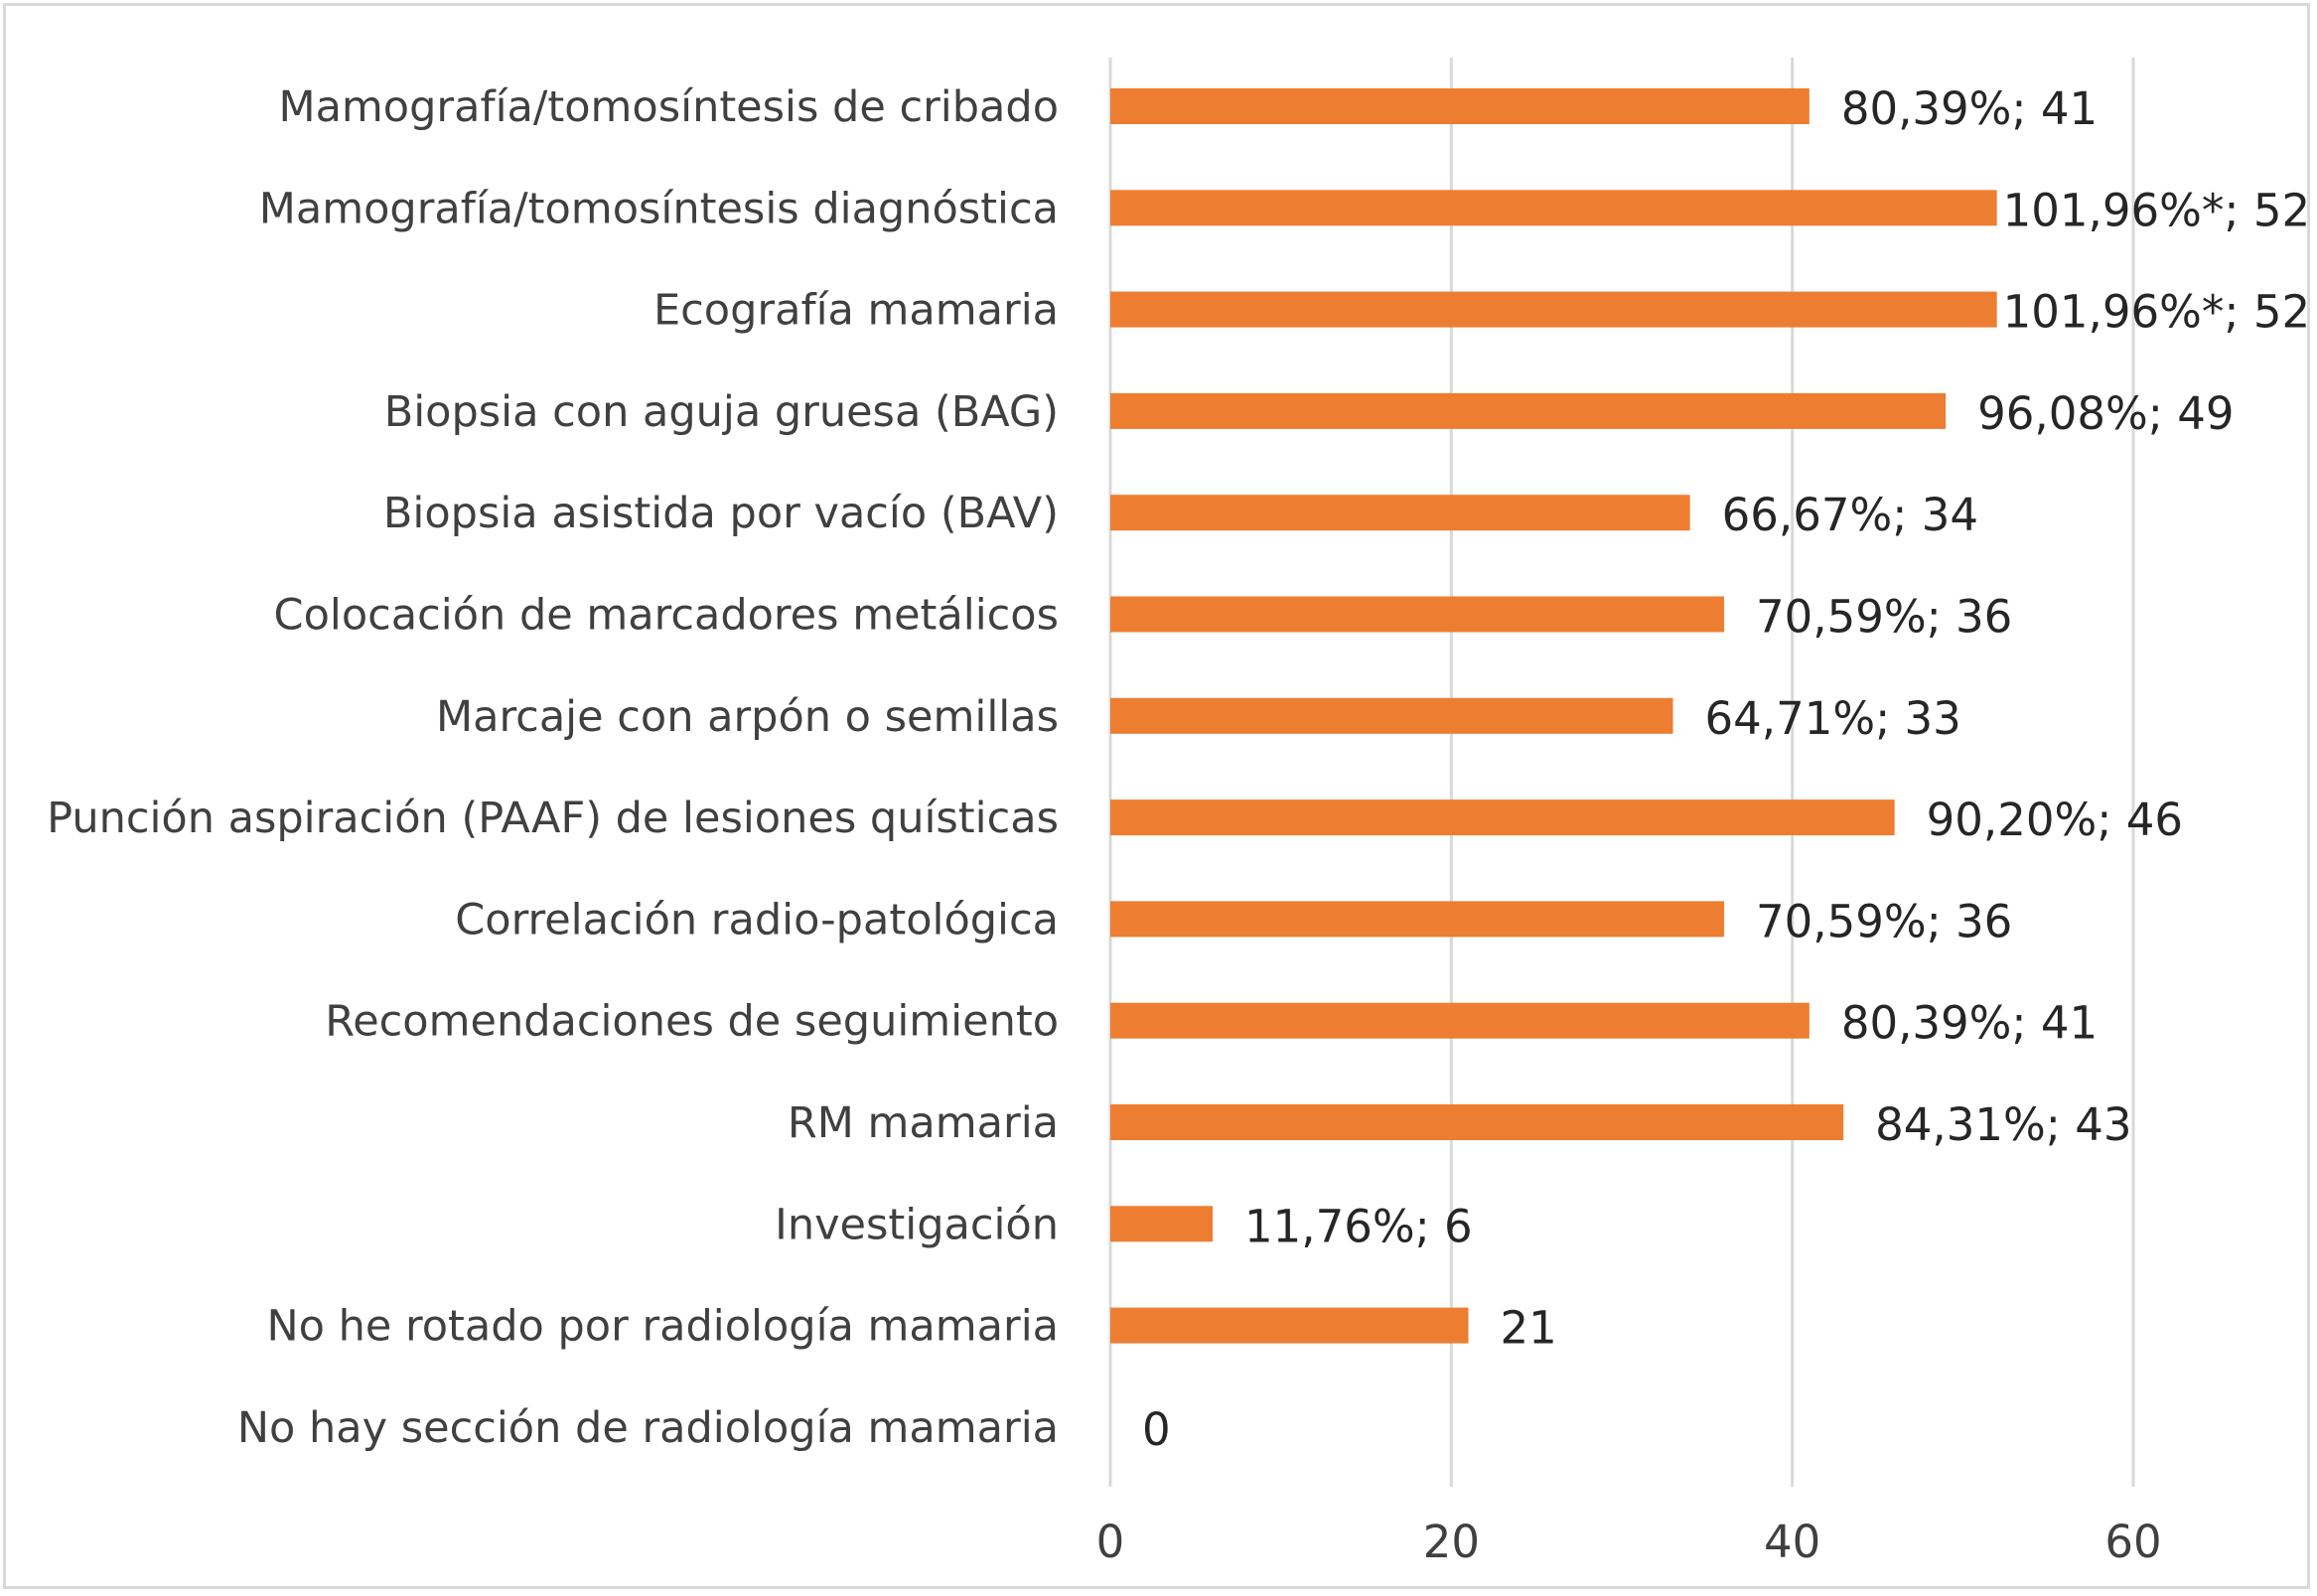 The height and width of the screenshot is (1596, 2317). Describe the element at coordinates (2105, 414) in the screenshot. I see `data-label: 96,08%; 49` at that location.